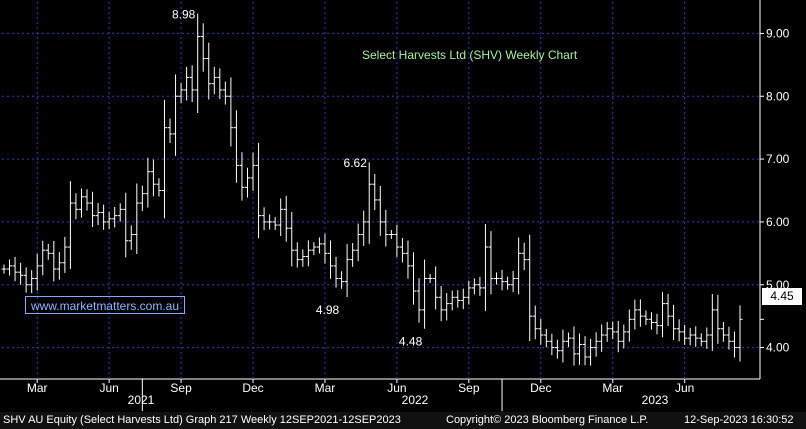  Describe the element at coordinates (778, 222) in the screenshot. I see `y-tick-label: 6.00` at that location.